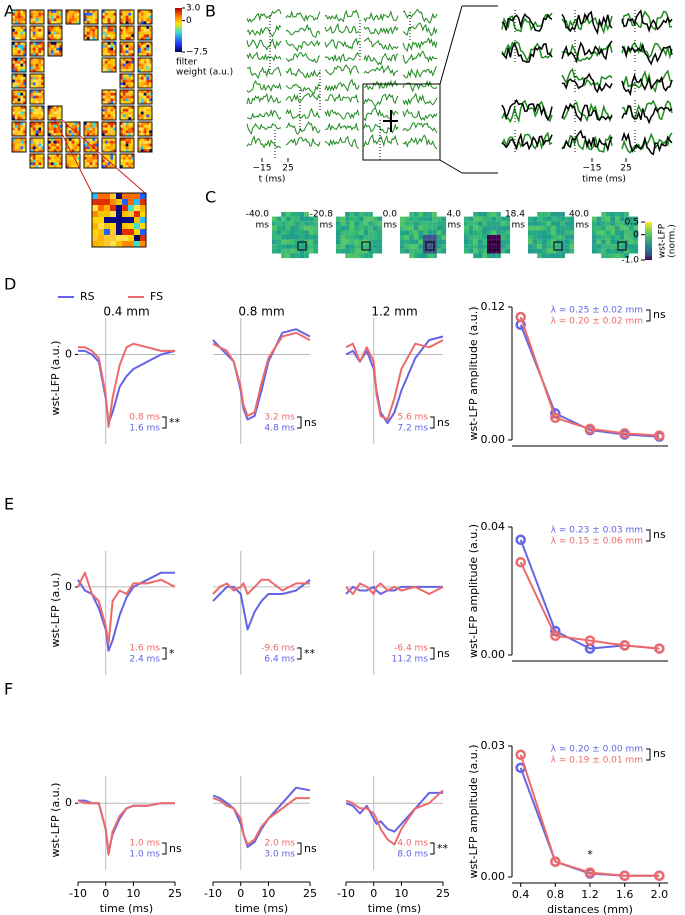 The width and height of the screenshot is (685, 915). Describe the element at coordinates (126, 908) in the screenshot. I see `x-axis-label: time (ms)` at that location.